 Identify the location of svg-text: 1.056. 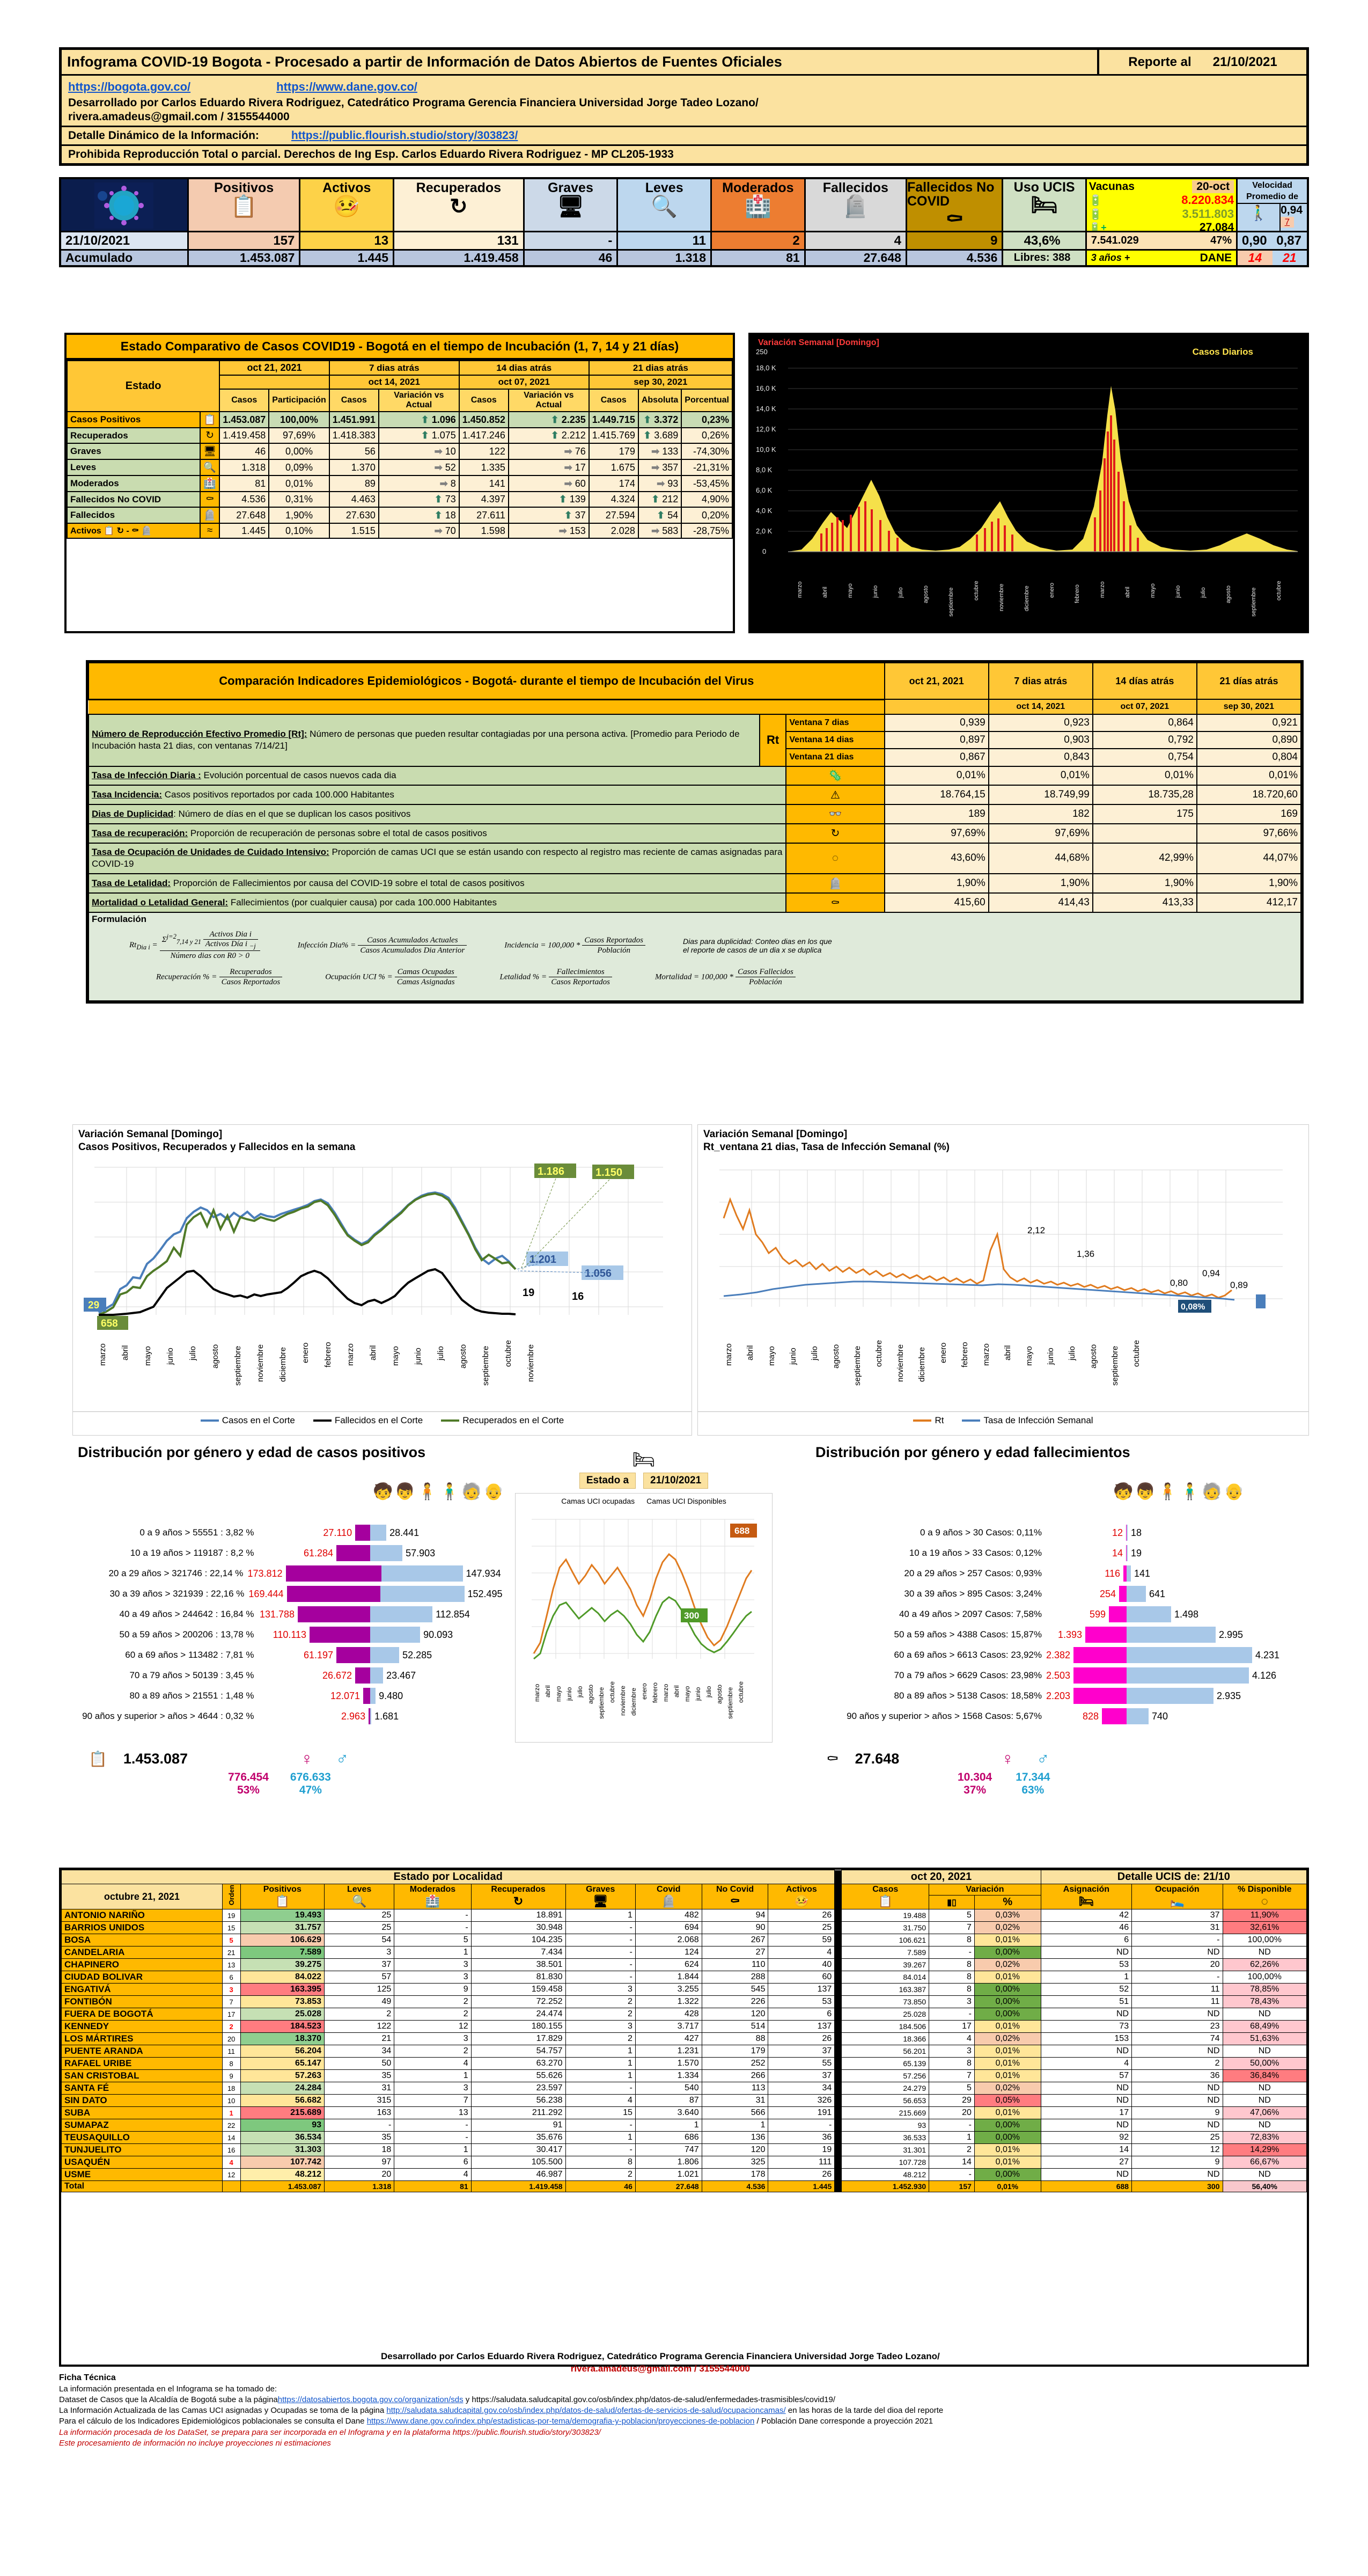
(598, 1273).